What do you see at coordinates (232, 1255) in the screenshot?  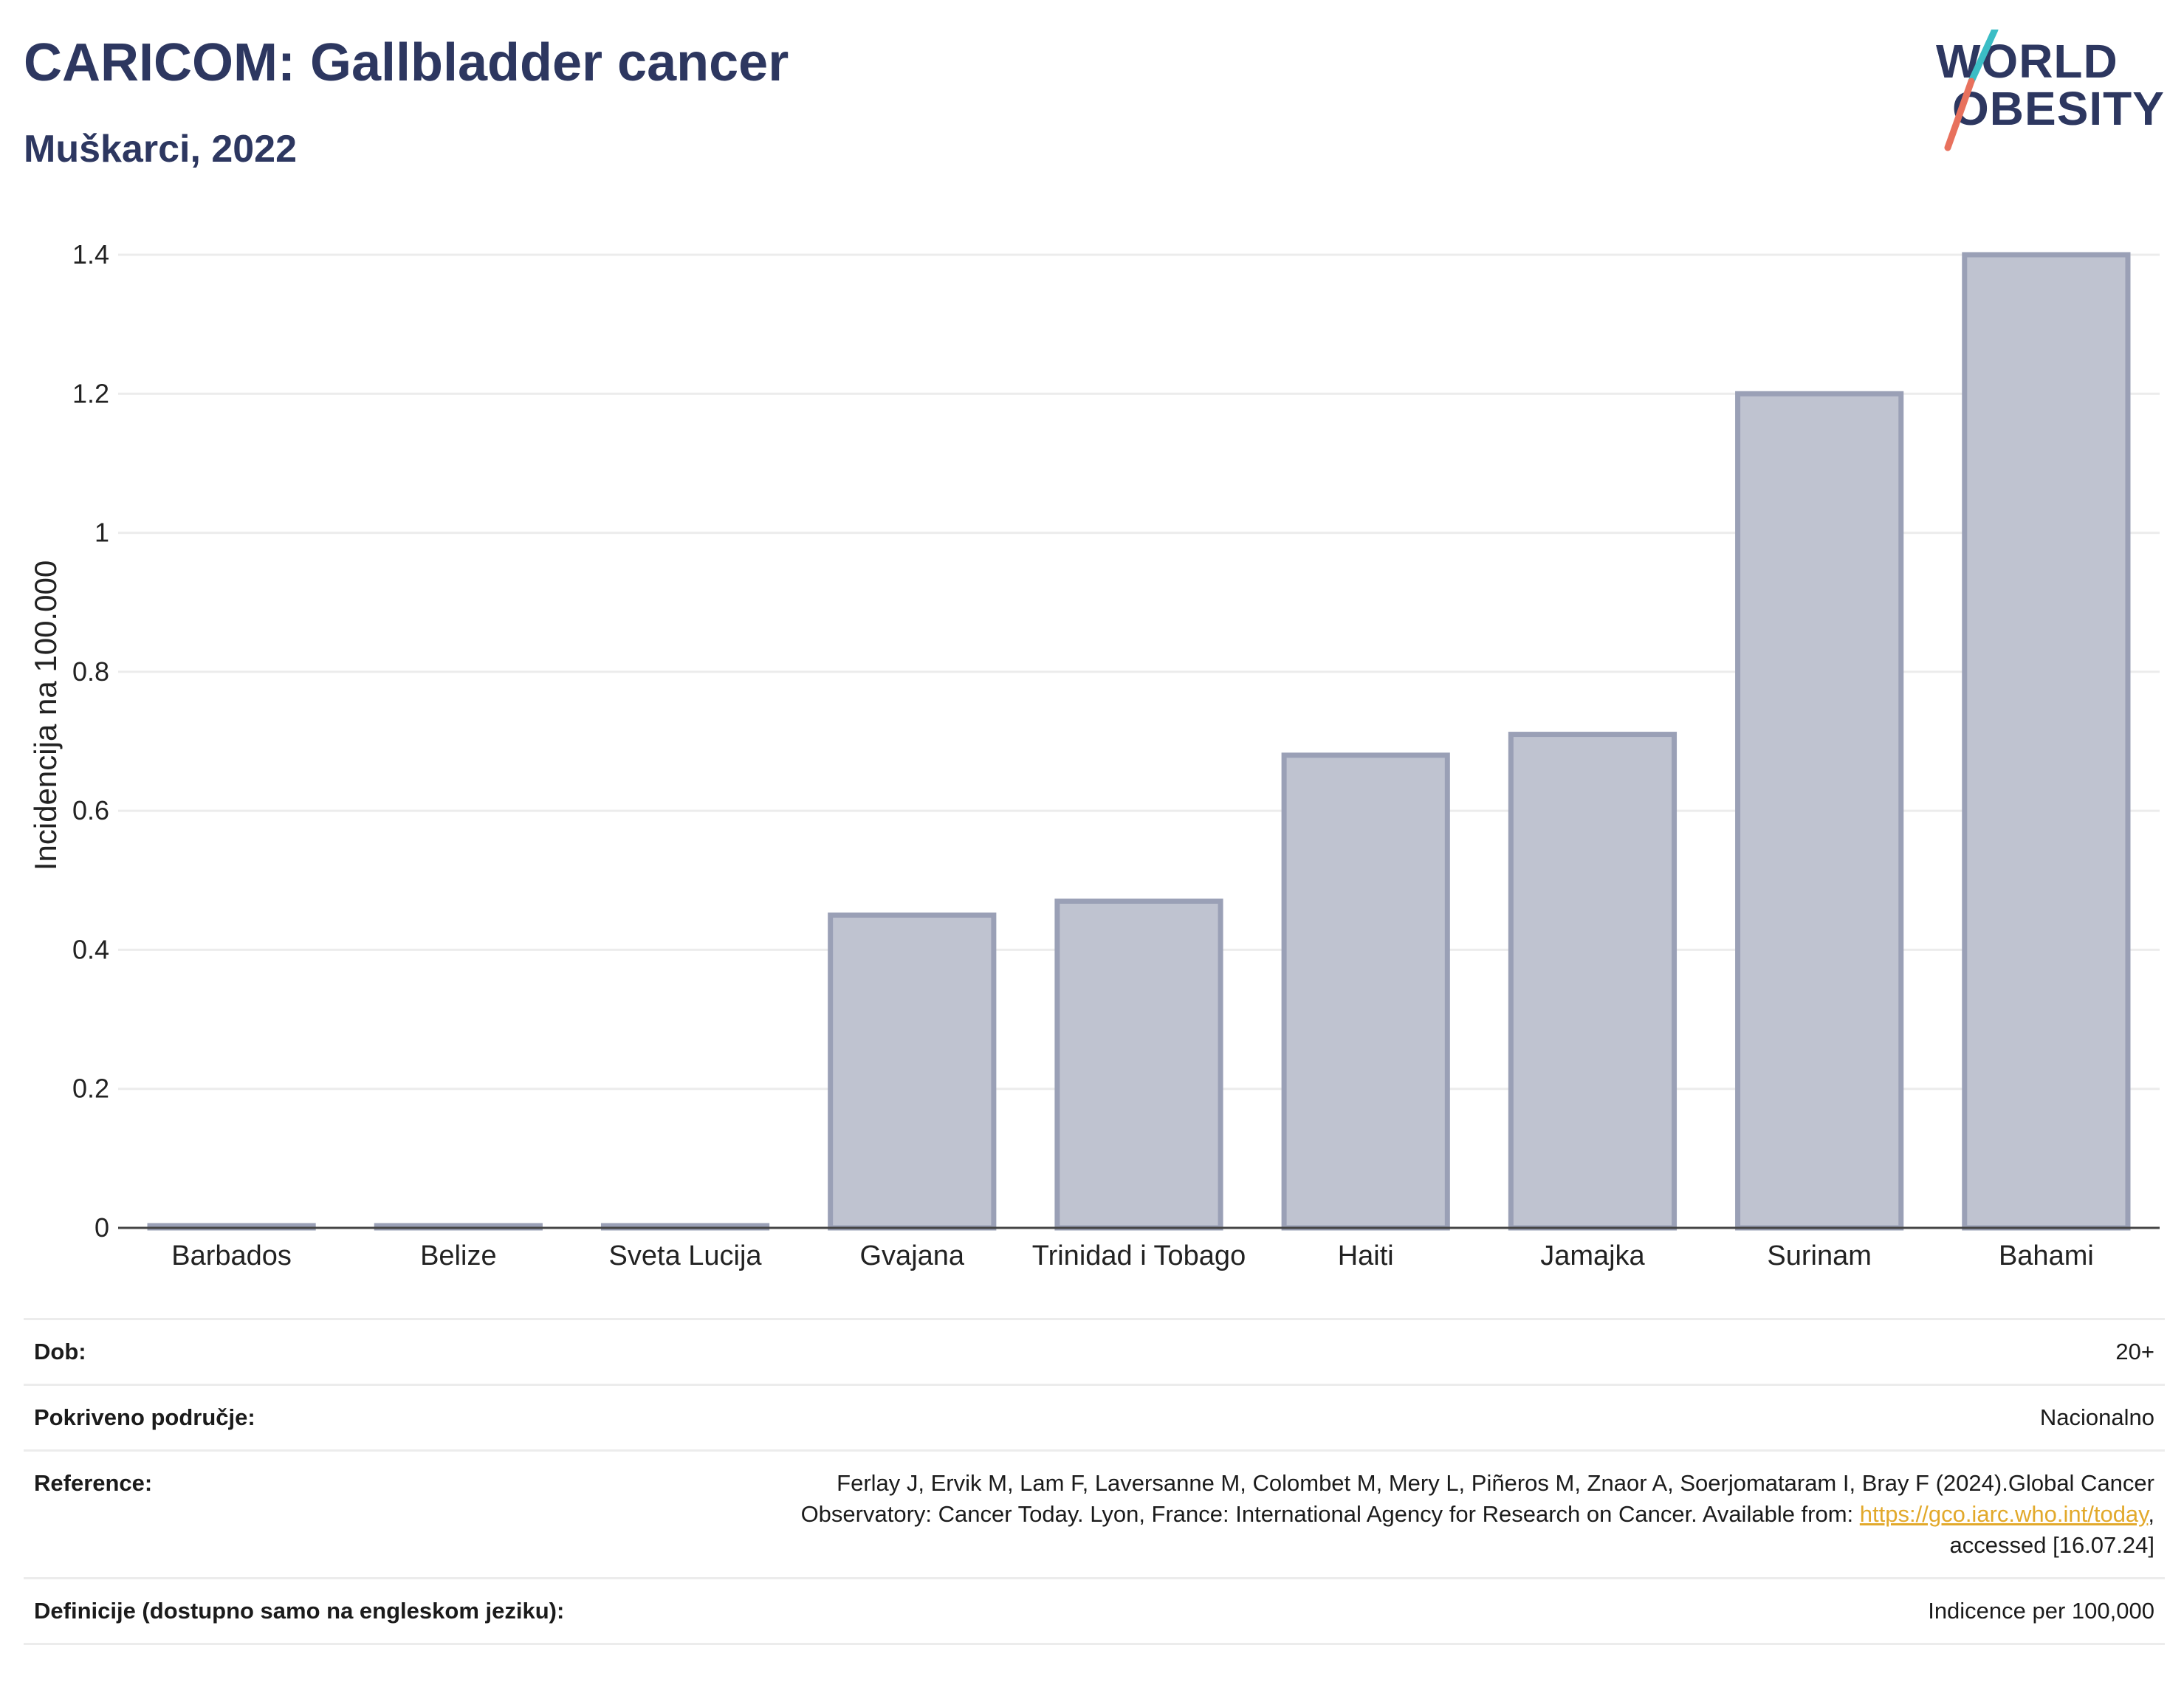 I see `x-tick-label: Barbados` at bounding box center [232, 1255].